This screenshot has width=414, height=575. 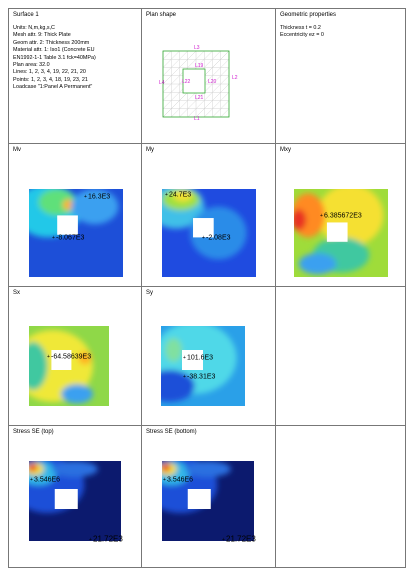 I want to click on line-label: L3, so click(x=197, y=48).